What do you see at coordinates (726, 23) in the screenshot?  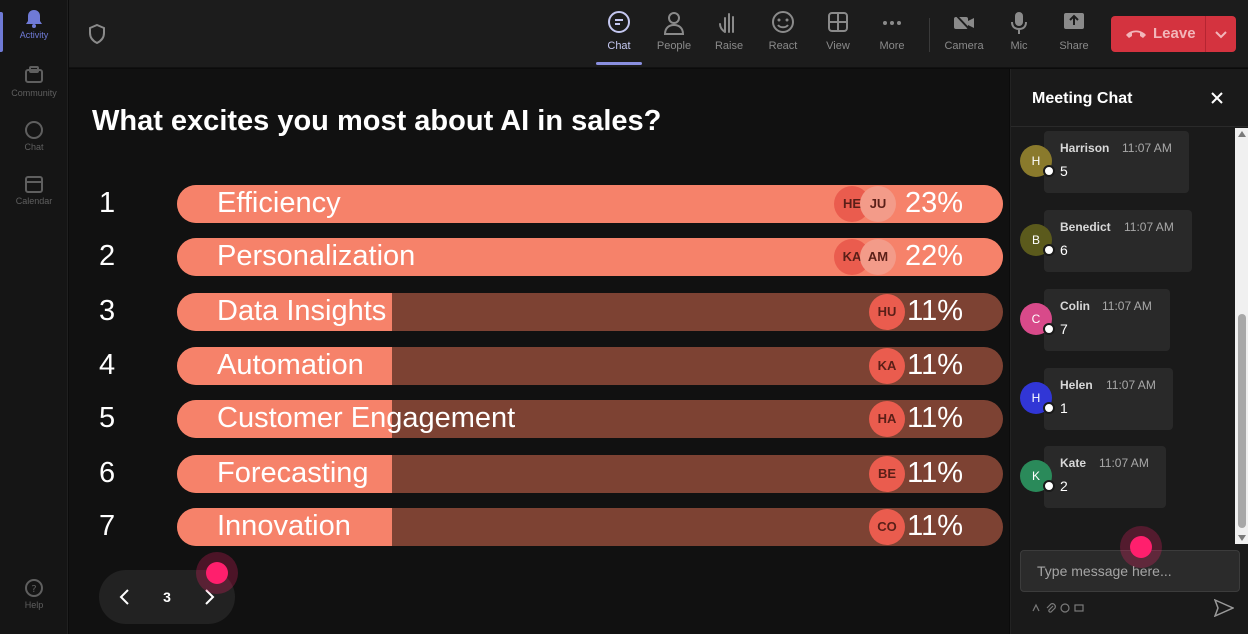 I see `raise-hand-icon` at bounding box center [726, 23].